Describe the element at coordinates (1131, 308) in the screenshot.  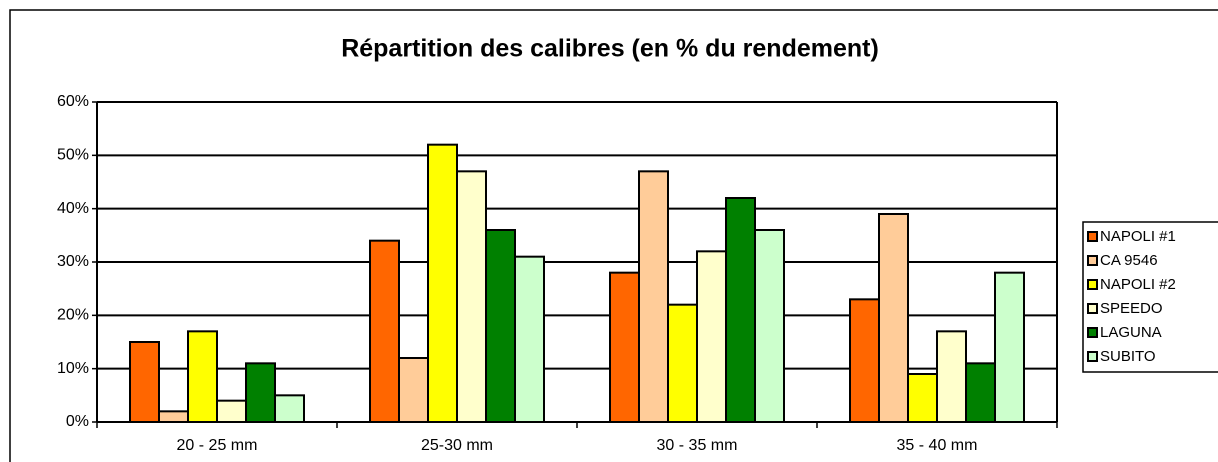
I see `legend-label: SPEEDO` at that location.